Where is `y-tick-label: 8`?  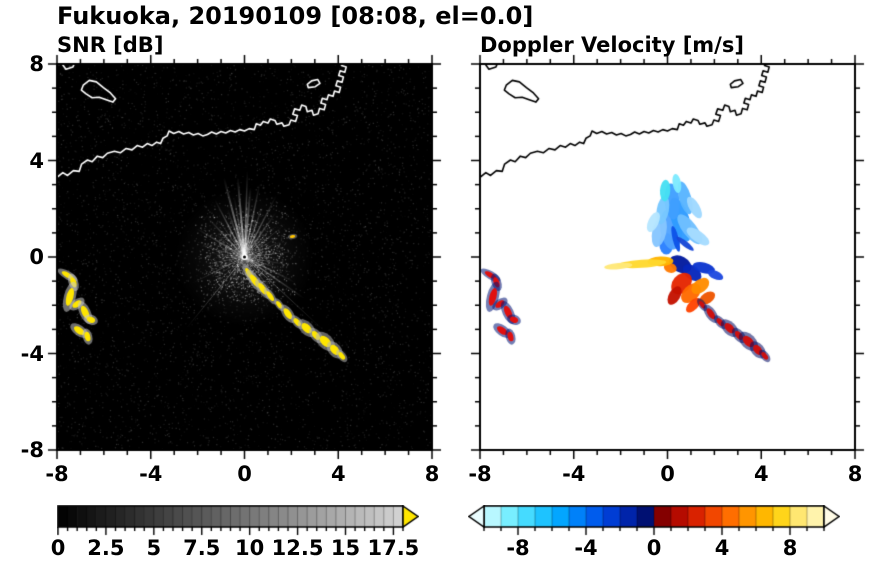
y-tick-label: 8 is located at coordinates (36, 64).